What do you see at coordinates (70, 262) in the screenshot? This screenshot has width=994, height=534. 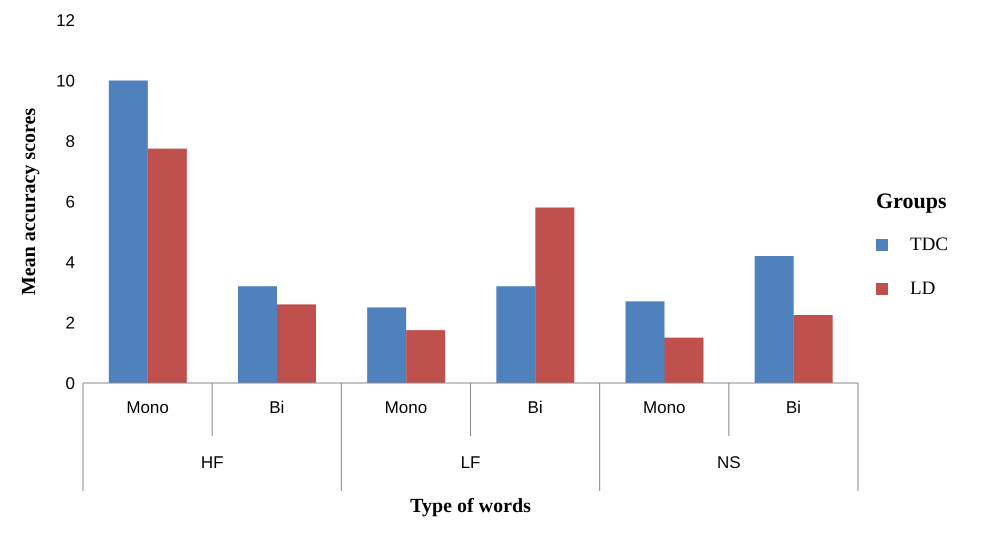 I see `y-tick-label: 4` at bounding box center [70, 262].